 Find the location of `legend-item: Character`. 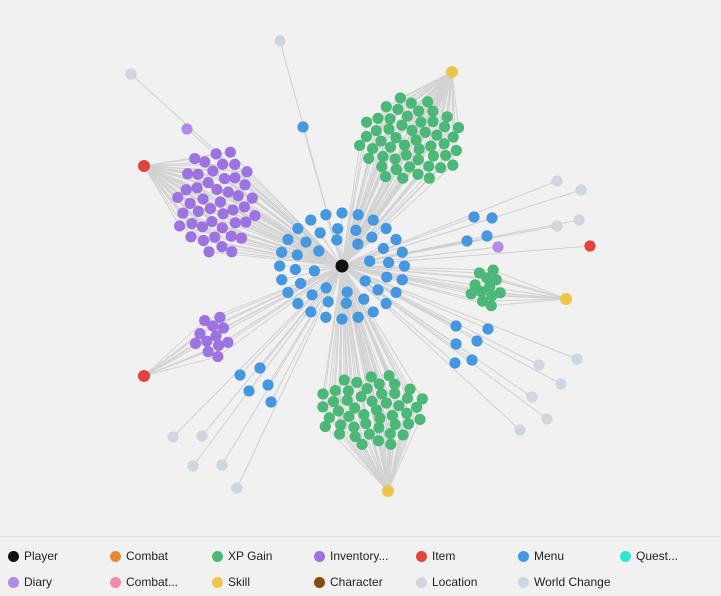

legend-item: Character is located at coordinates (348, 582).